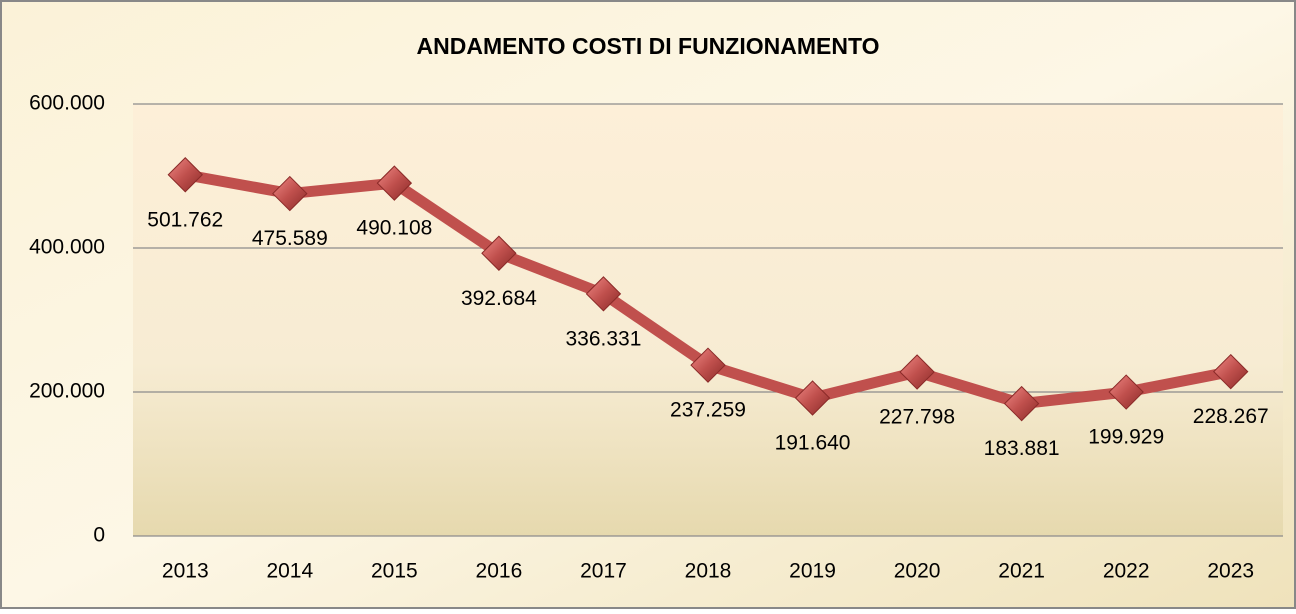 Image resolution: width=1296 pixels, height=614 pixels. I want to click on x-tick-label: 2020, so click(917, 571).